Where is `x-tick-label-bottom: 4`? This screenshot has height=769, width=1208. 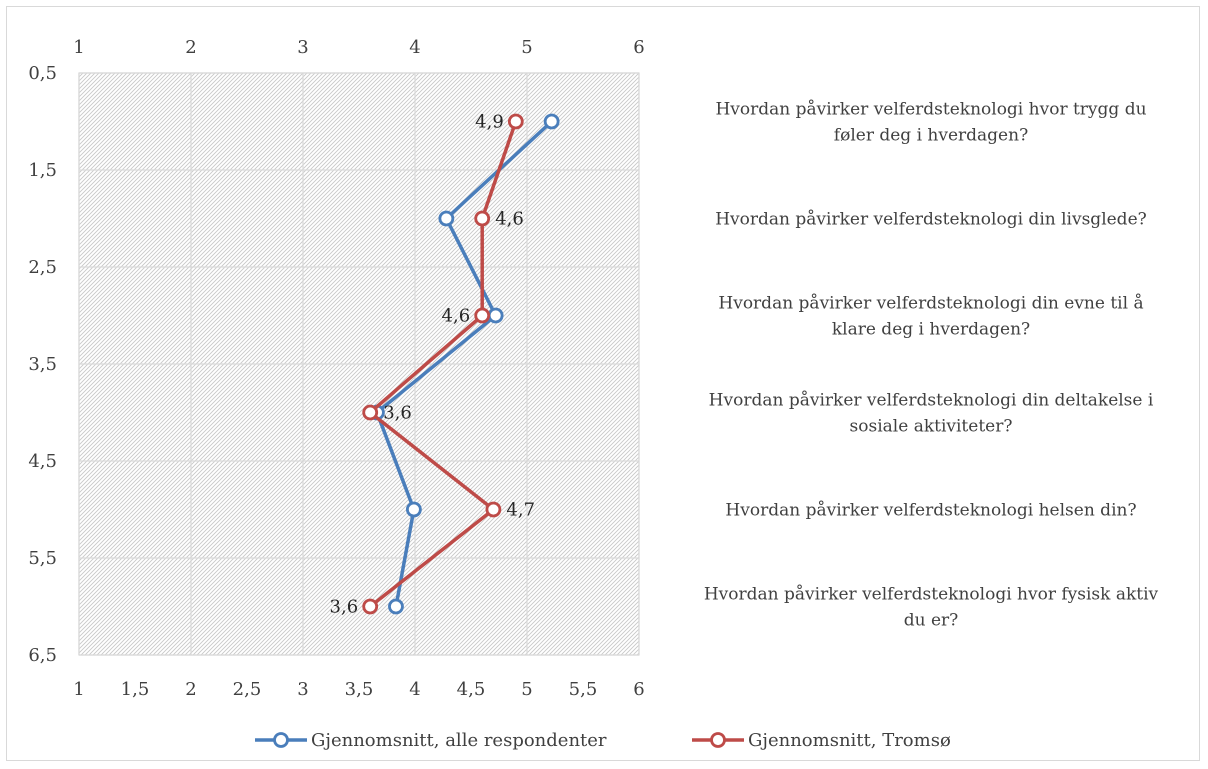
x-tick-label-bottom: 4 is located at coordinates (414, 689).